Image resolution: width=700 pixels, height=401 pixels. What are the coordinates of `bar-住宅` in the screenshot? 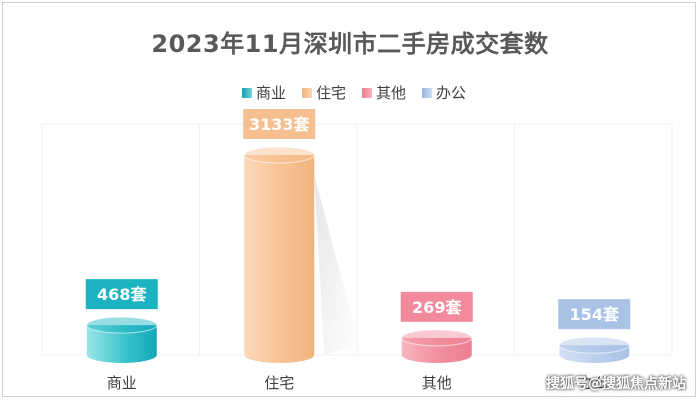 It's located at (301, 254).